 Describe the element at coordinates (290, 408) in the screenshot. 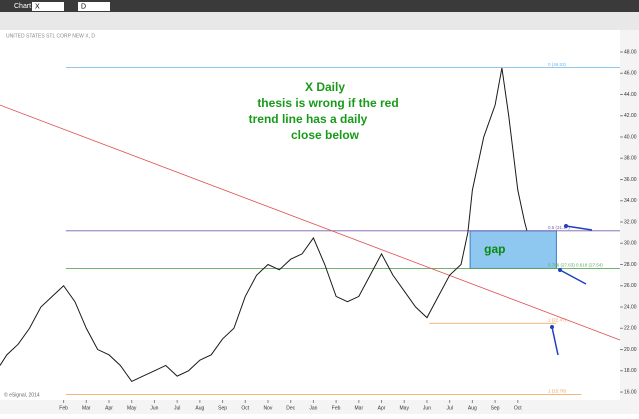

I see `x-tick-label: Dec` at that location.